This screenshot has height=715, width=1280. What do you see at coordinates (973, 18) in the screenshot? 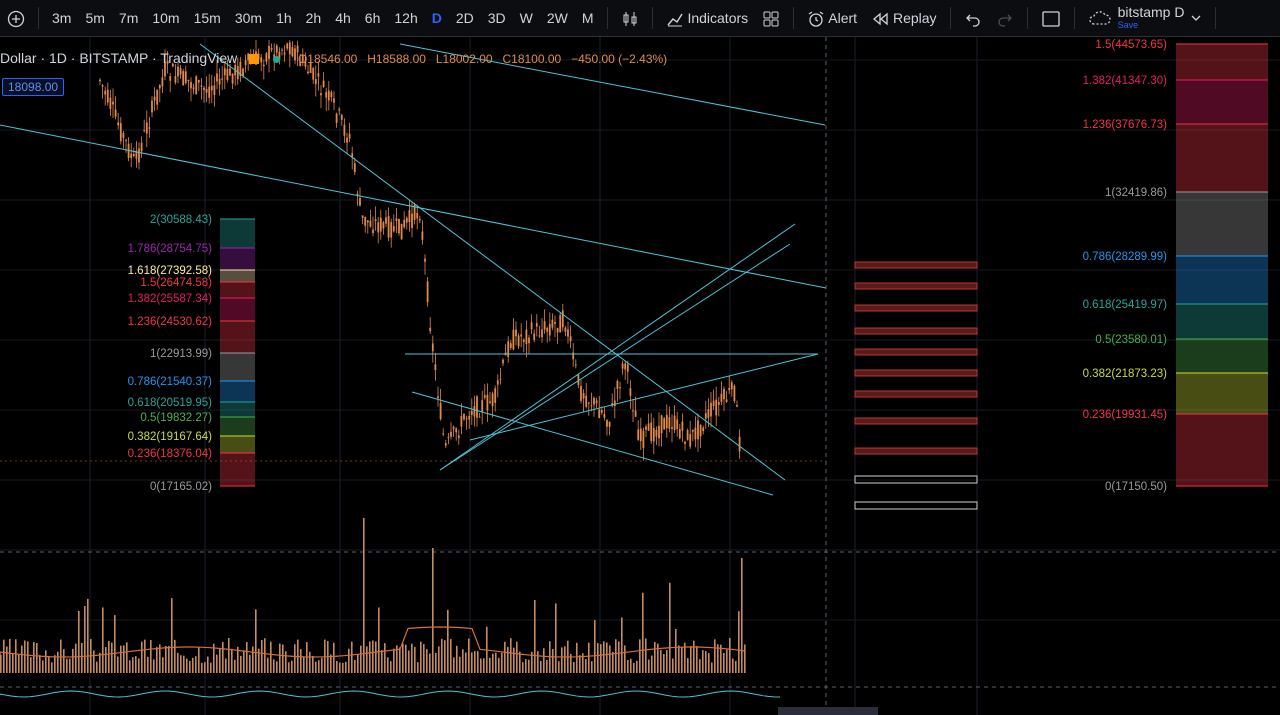
I see `undo-button` at bounding box center [973, 18].